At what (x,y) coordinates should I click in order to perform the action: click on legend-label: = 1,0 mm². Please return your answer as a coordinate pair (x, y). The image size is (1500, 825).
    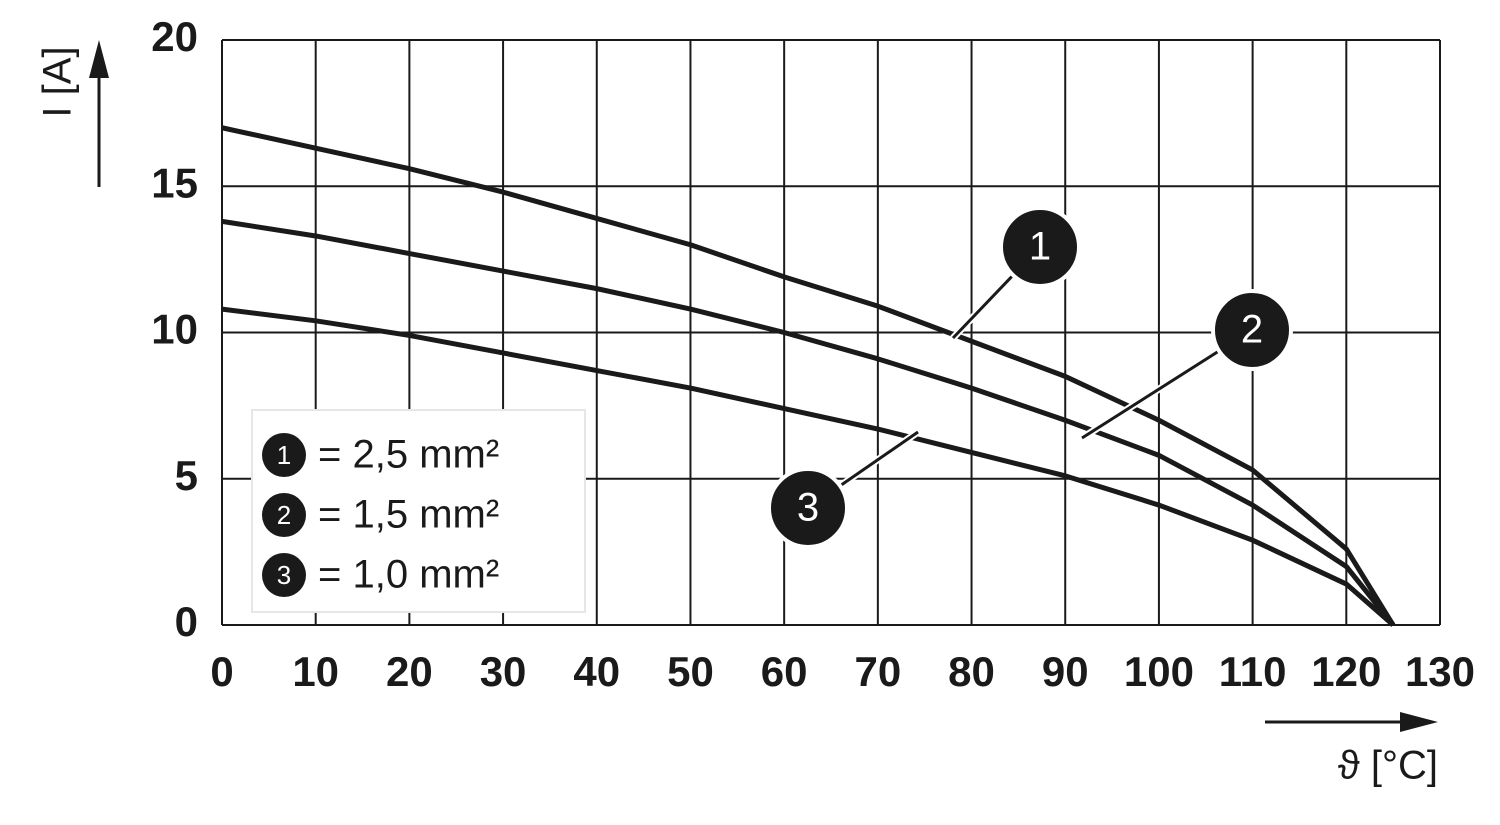
    Looking at the image, I should click on (408, 575).